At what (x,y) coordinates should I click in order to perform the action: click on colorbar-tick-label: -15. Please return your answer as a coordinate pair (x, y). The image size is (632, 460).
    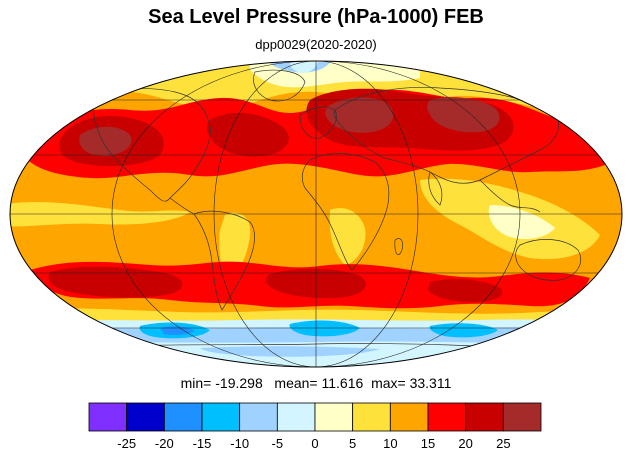
    Looking at the image, I should click on (202, 443).